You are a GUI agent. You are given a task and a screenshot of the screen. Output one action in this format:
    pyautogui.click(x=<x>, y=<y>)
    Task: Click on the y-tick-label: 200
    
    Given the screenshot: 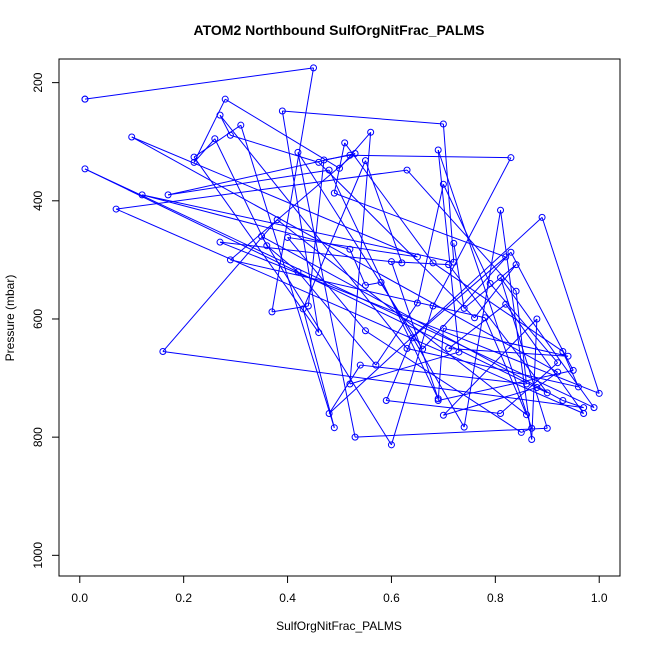 What is the action you would take?
    pyautogui.click(x=38, y=82)
    